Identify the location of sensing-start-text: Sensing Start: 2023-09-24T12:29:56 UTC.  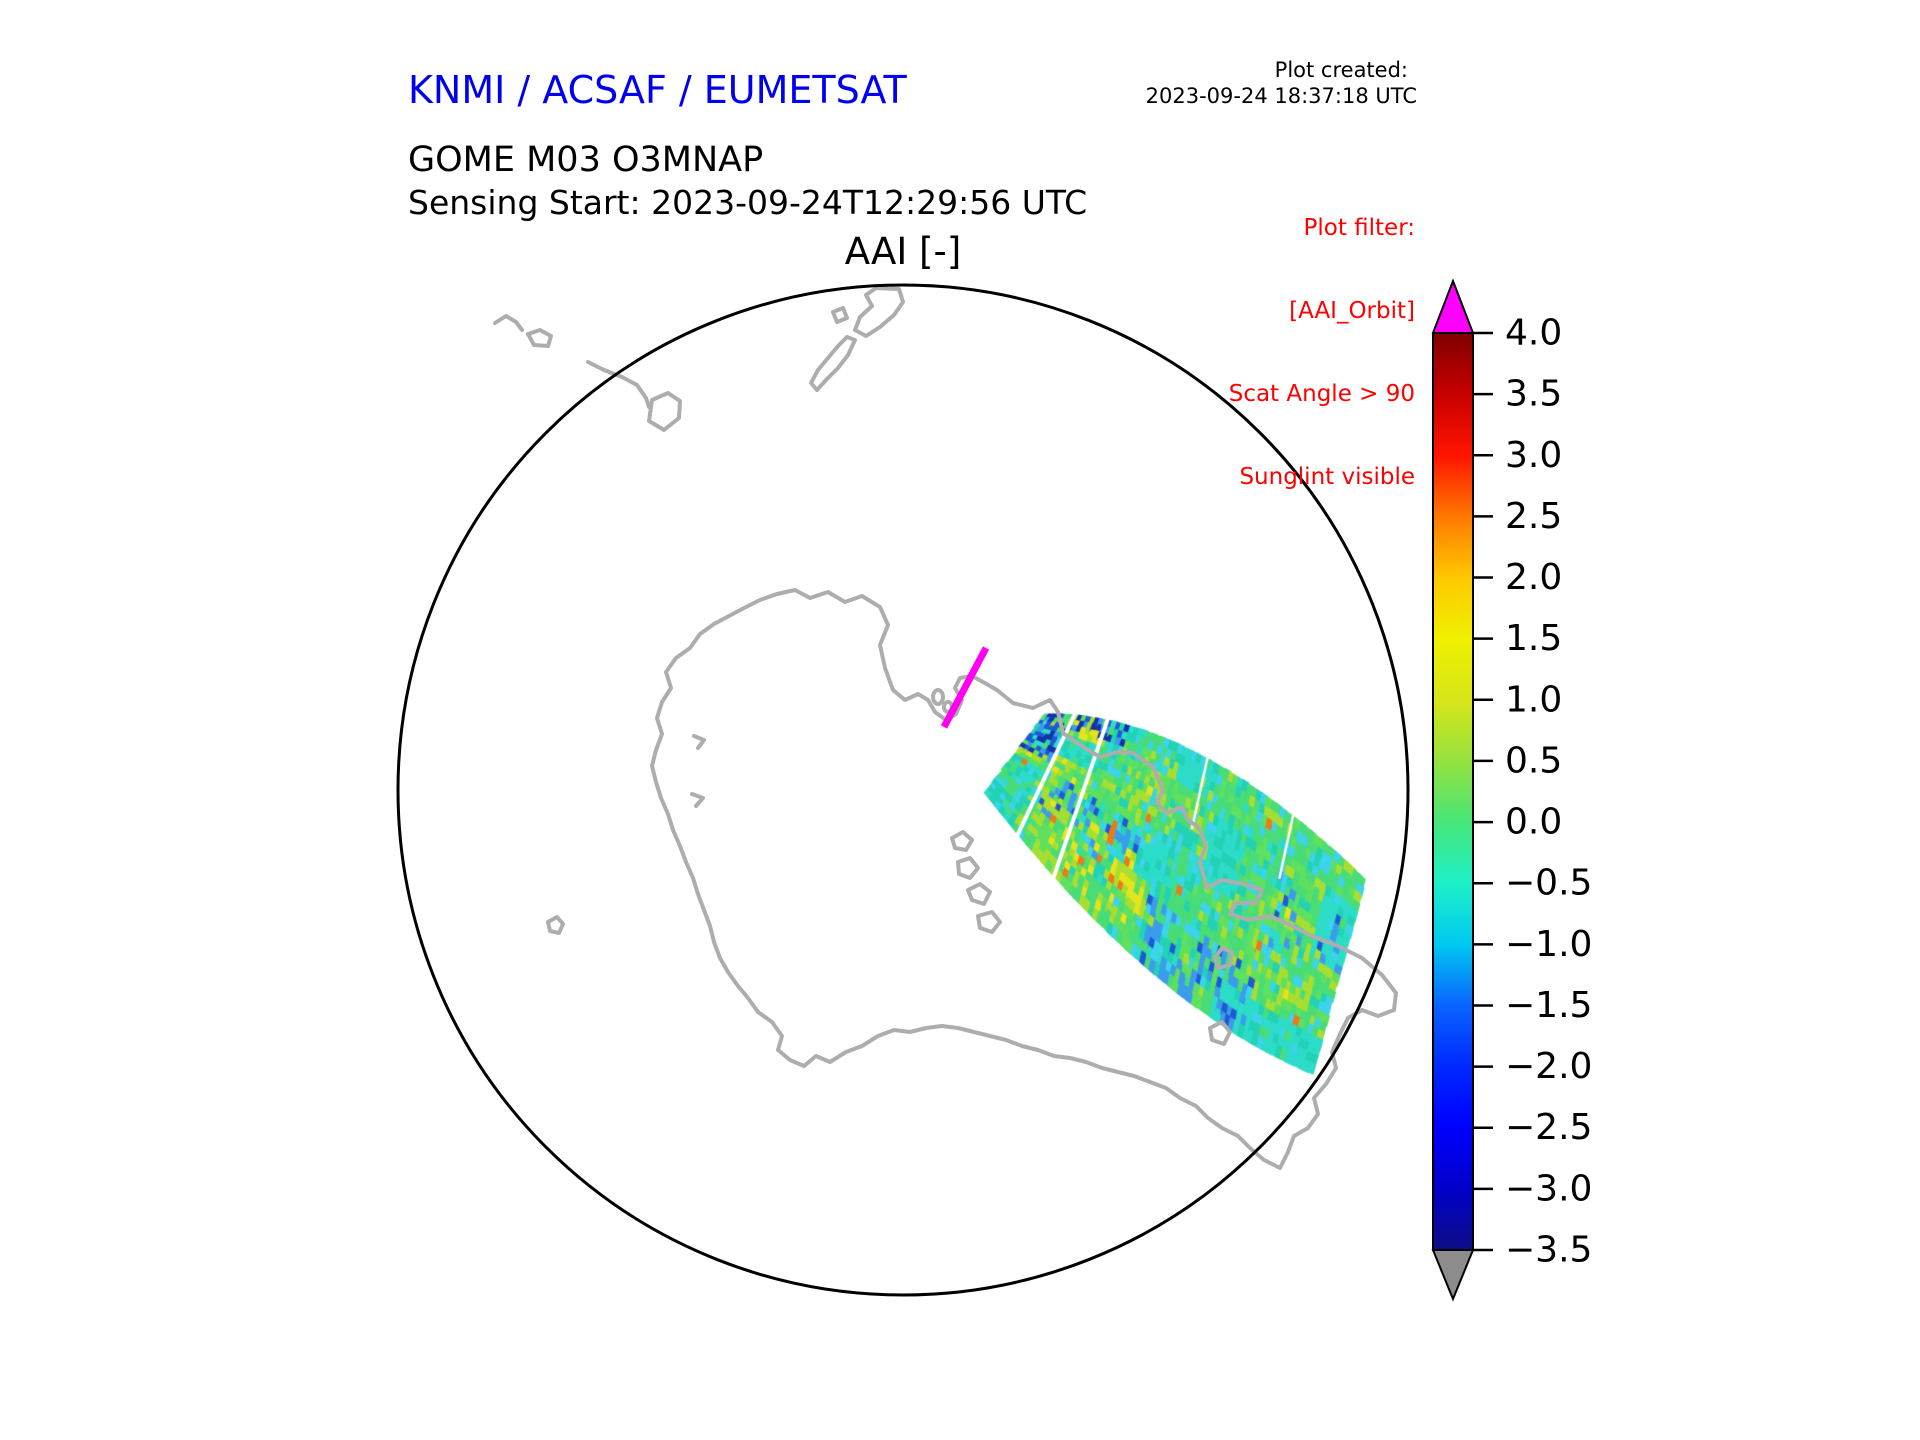
(748, 202).